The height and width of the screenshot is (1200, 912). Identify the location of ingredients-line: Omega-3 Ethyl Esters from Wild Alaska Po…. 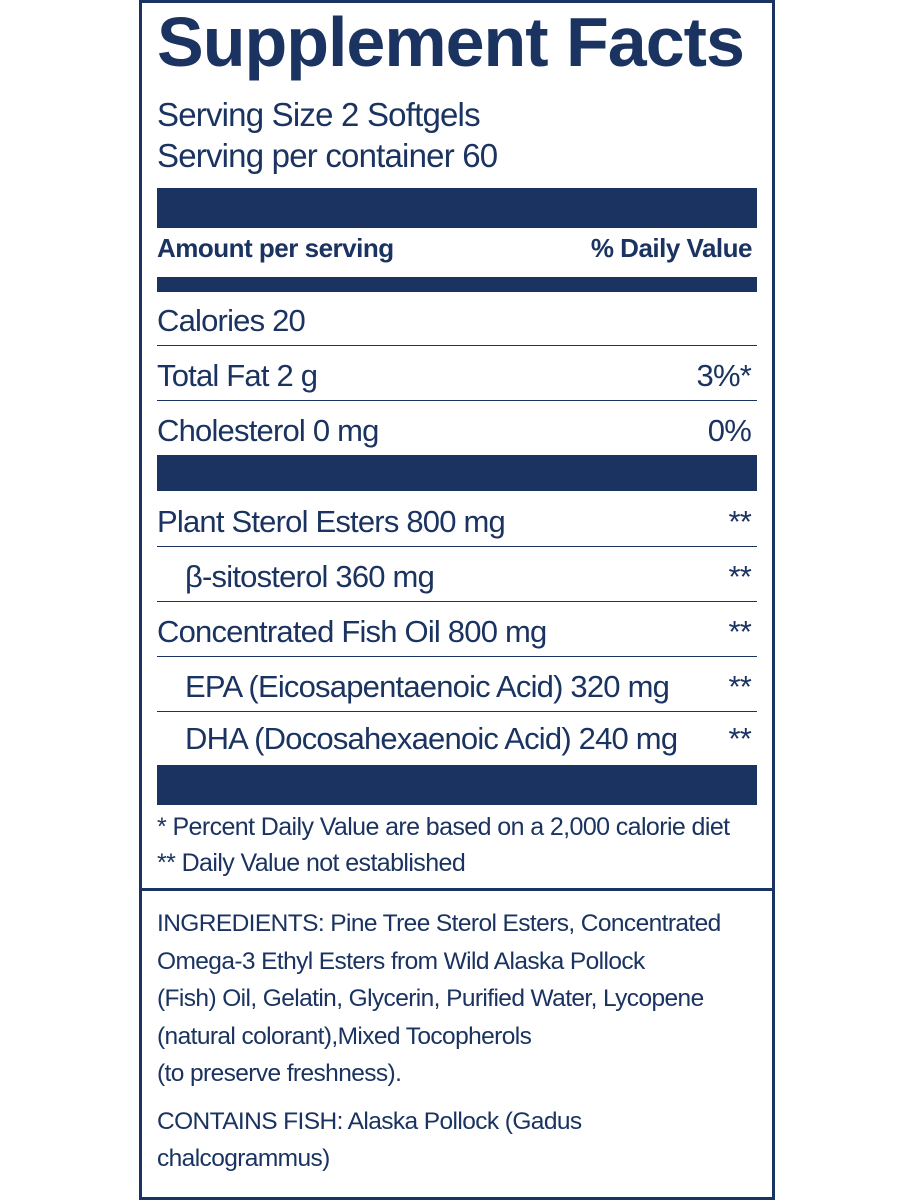
(401, 961).